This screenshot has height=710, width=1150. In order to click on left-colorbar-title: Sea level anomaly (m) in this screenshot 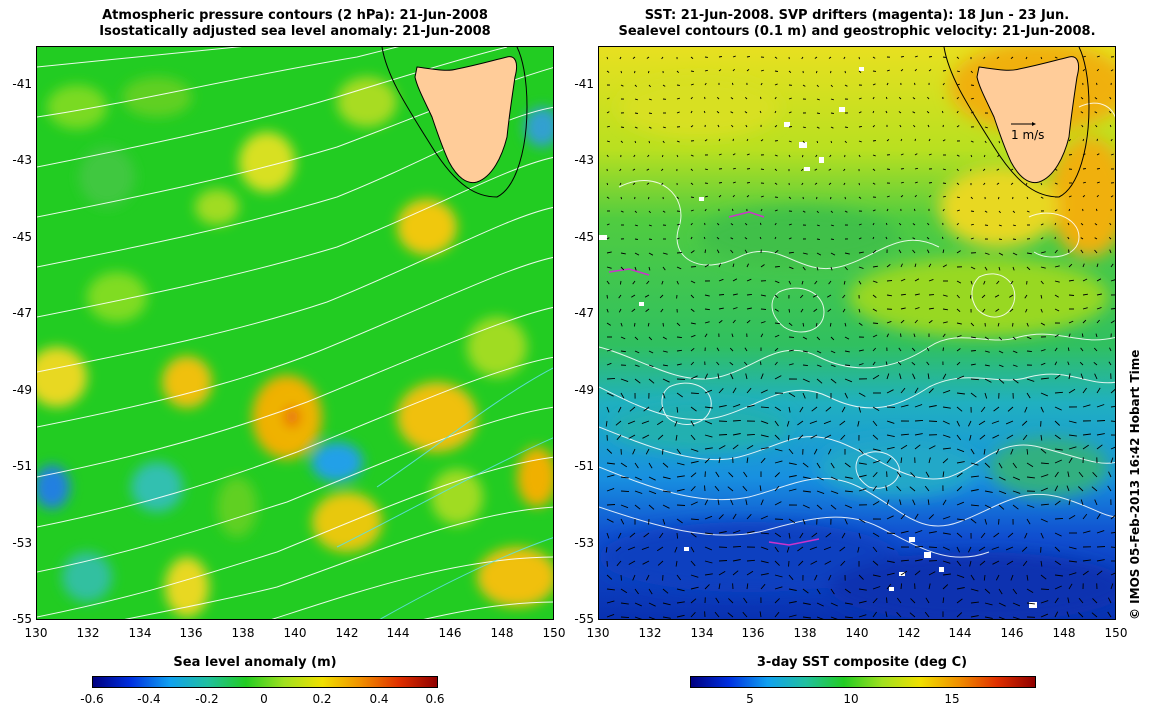, I will do `click(255, 662)`.